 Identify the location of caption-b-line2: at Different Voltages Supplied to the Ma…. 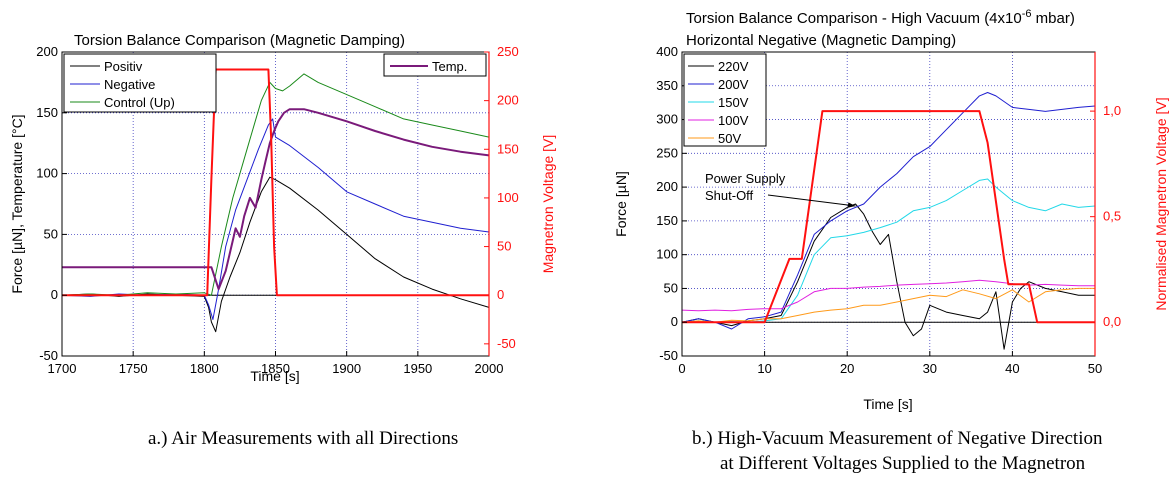
(903, 463).